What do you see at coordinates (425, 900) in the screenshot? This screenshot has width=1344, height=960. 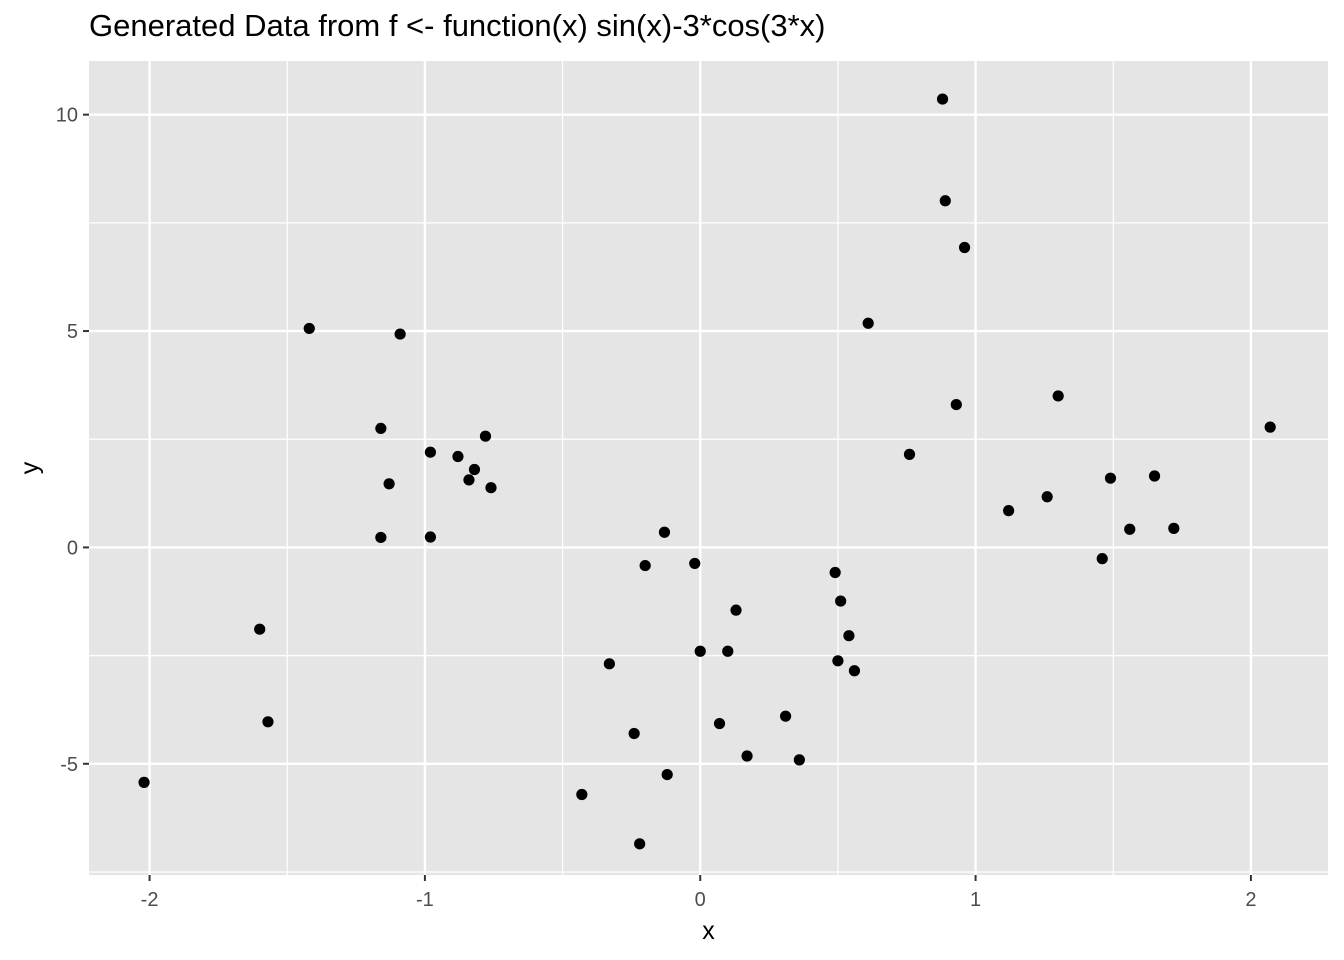 I see `x-tick-label: -1` at bounding box center [425, 900].